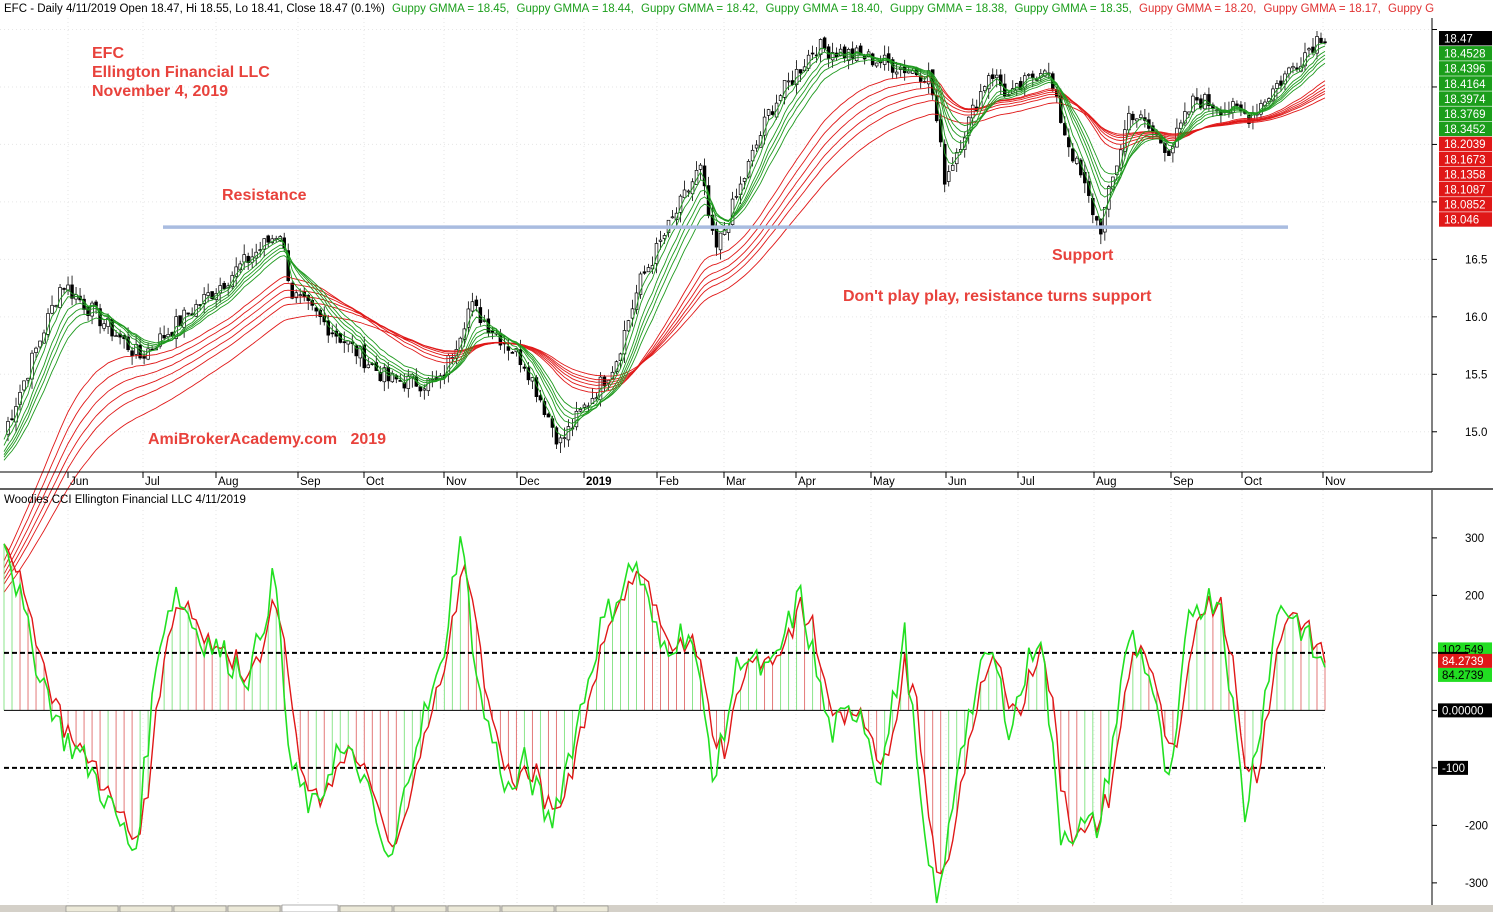 The height and width of the screenshot is (912, 1493). I want to click on price-value-label: 18.0852, so click(1465, 206).